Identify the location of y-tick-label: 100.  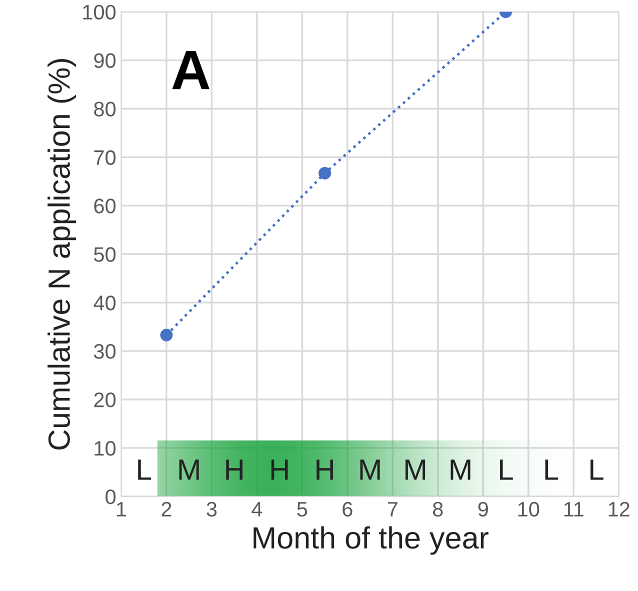
(99, 12).